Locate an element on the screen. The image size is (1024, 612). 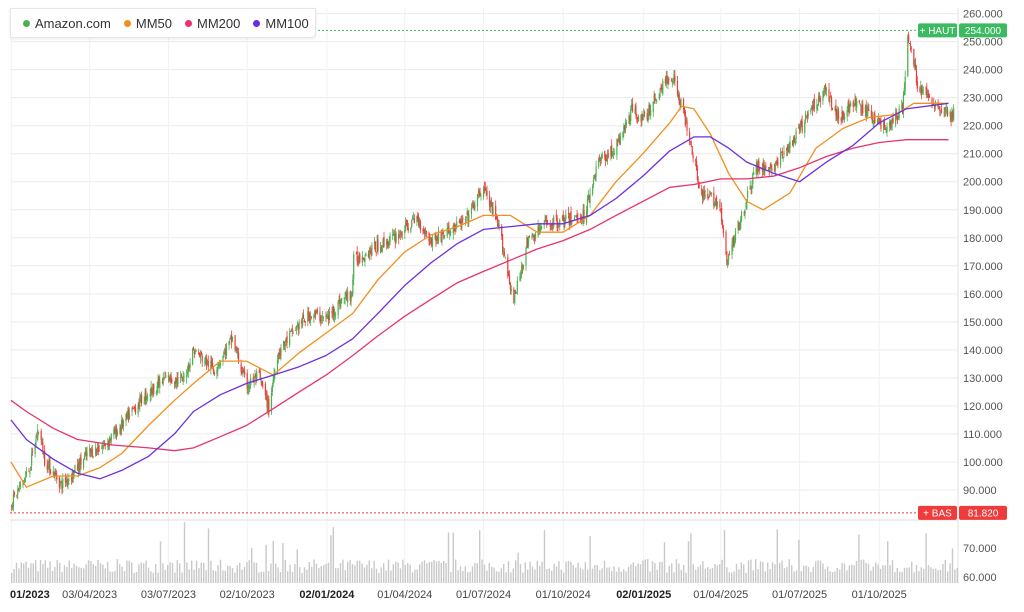
legend-item-mm100: MM100 is located at coordinates (281, 23).